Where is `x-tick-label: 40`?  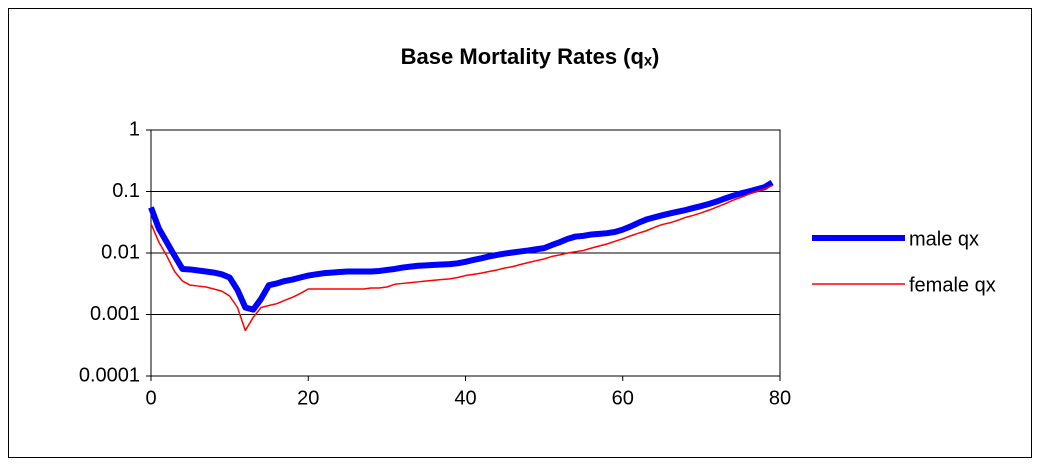
x-tick-label: 40 is located at coordinates (465, 398).